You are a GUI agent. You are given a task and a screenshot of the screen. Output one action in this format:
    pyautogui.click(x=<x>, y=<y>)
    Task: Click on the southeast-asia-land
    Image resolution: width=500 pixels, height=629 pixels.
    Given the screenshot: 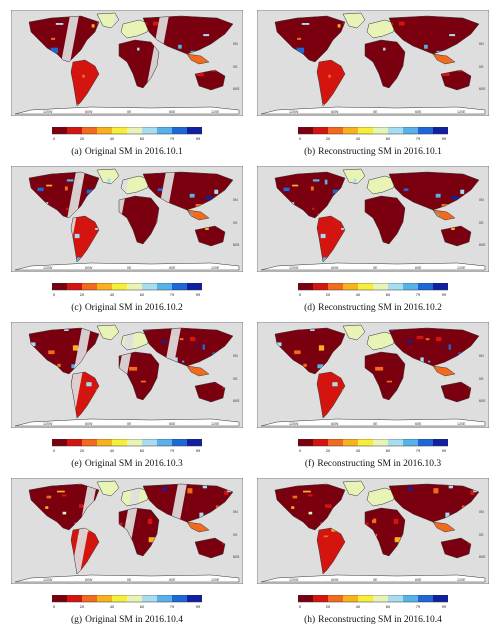 What is the action you would take?
    pyautogui.click(x=444, y=527)
    